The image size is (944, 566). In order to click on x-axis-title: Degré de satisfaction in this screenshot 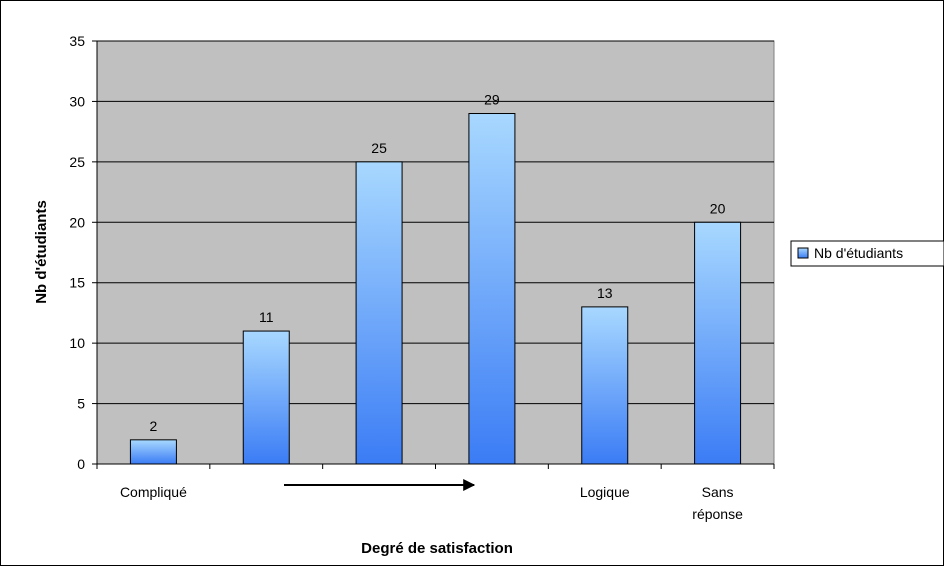, I will do `click(437, 548)`.